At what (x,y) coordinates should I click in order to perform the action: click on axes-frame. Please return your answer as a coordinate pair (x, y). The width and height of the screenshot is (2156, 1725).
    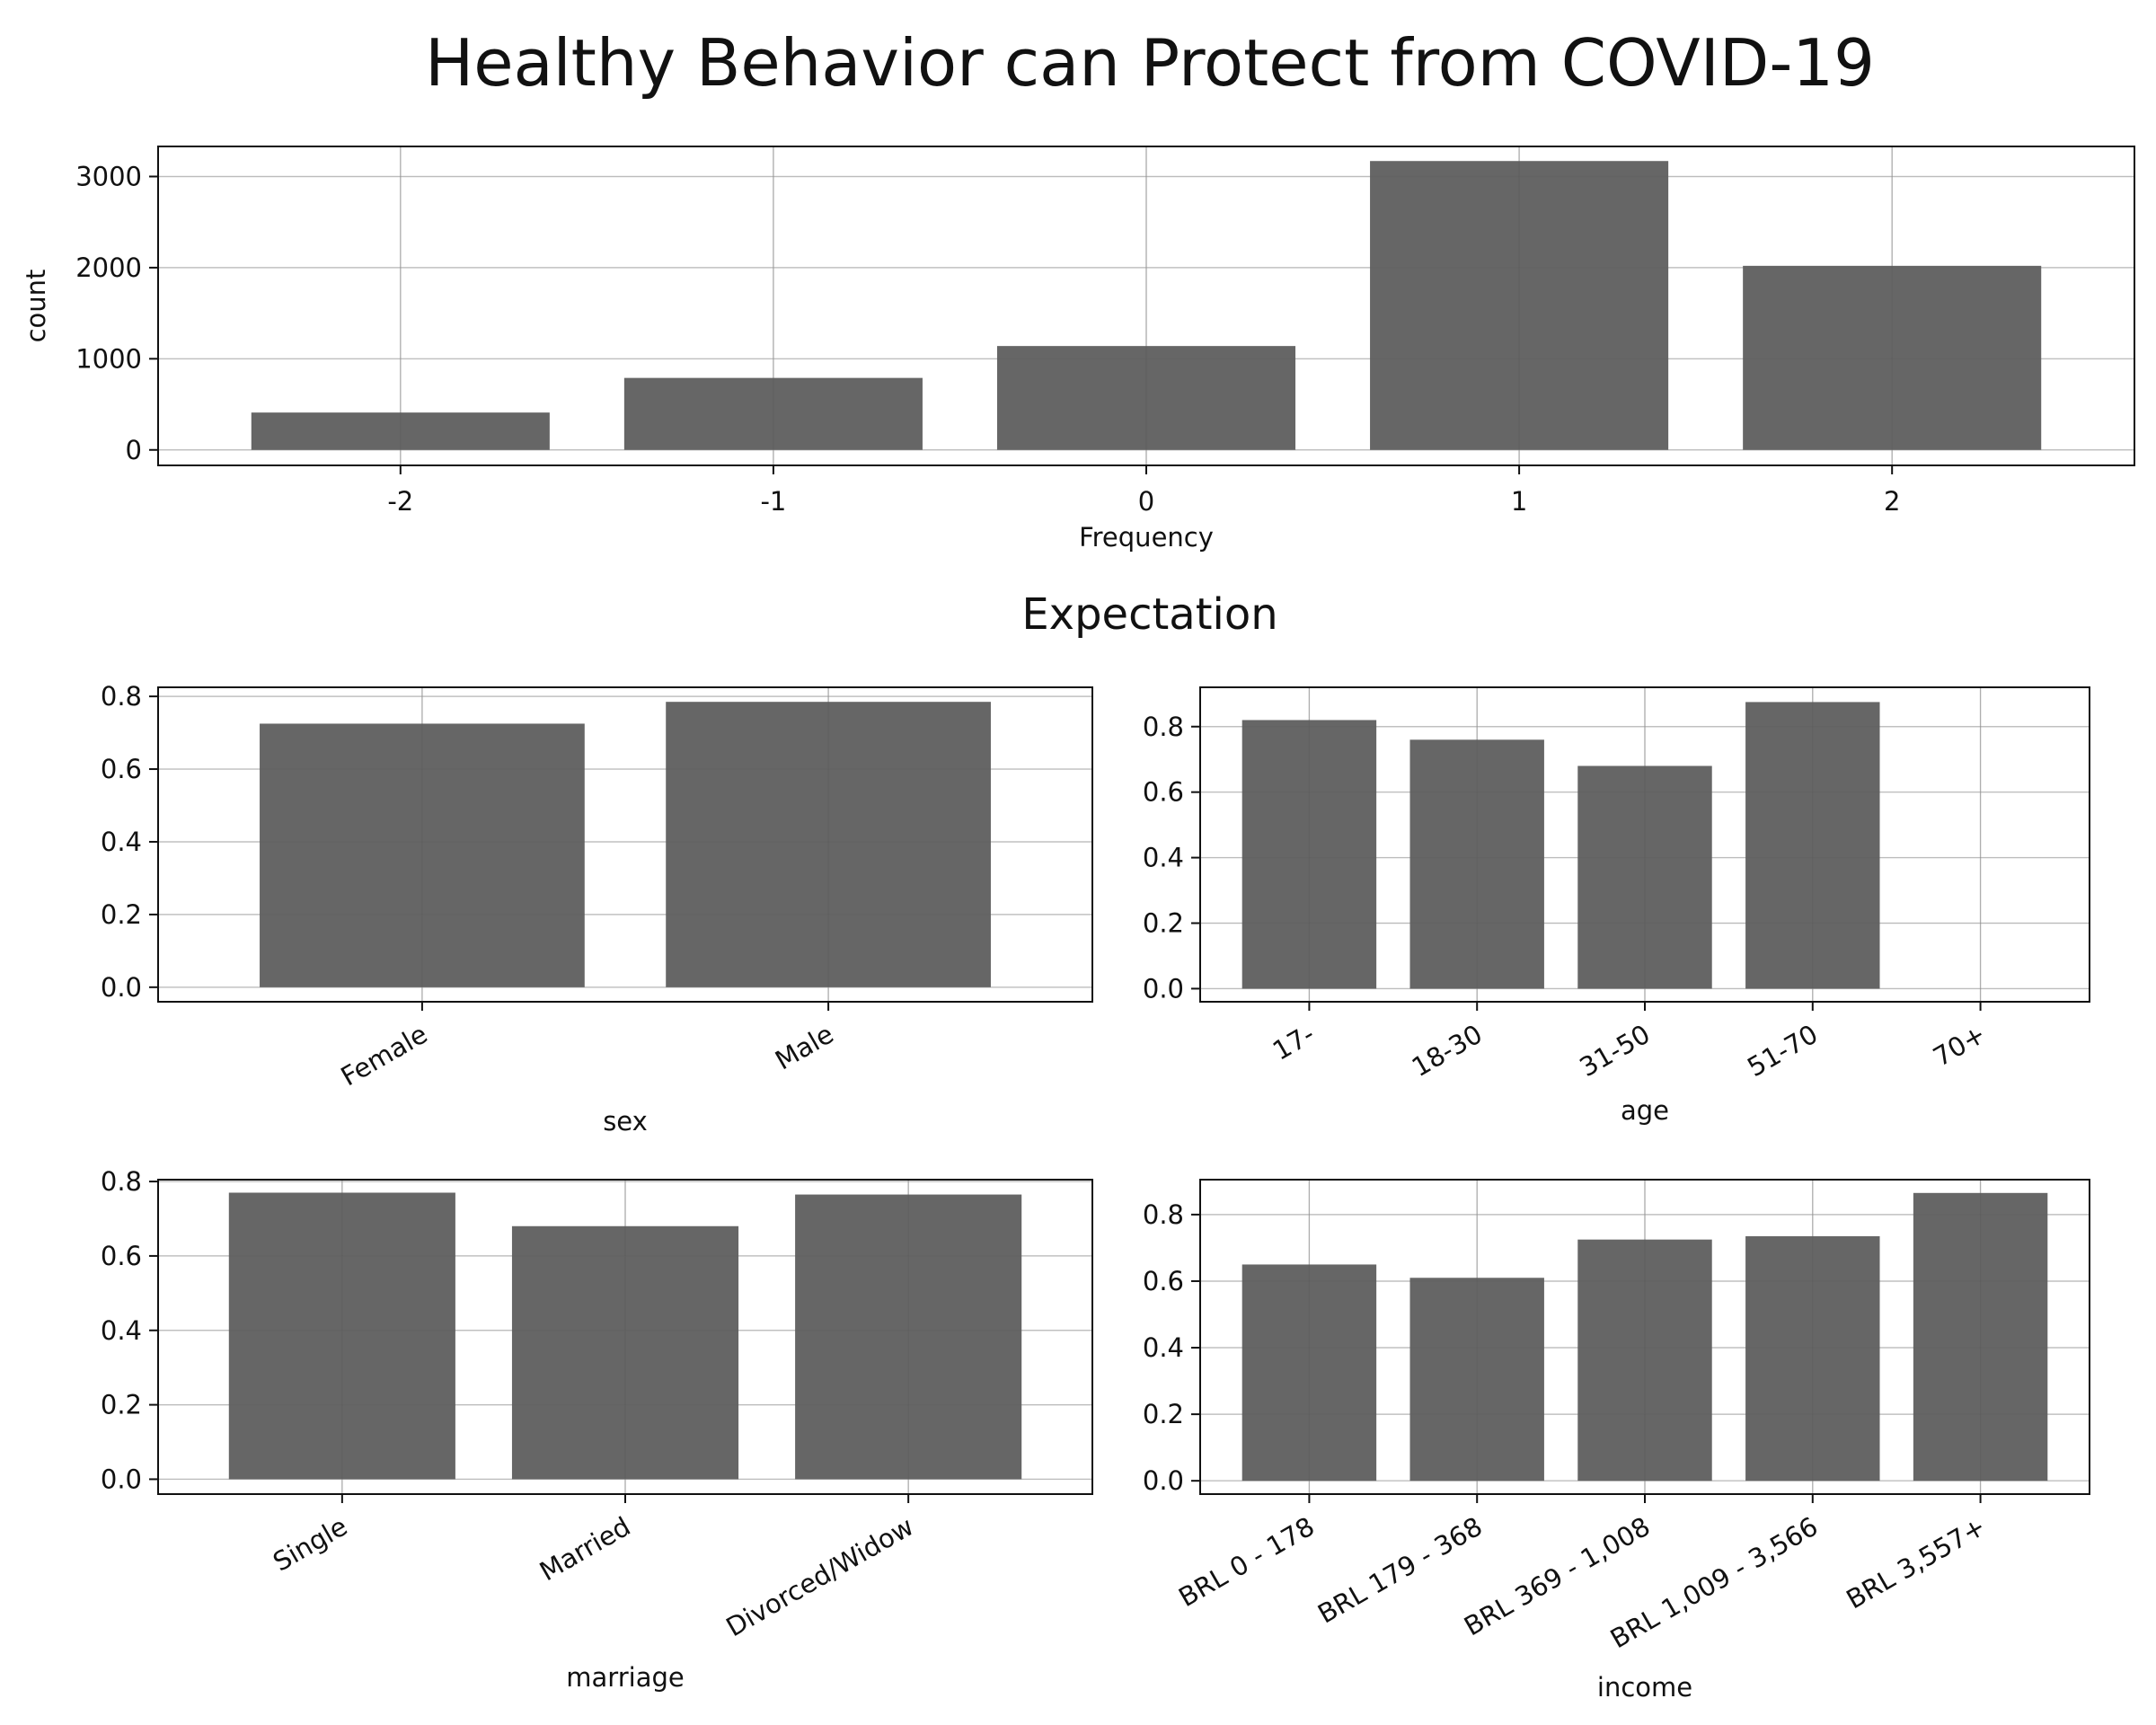
    Looking at the image, I should click on (625, 844).